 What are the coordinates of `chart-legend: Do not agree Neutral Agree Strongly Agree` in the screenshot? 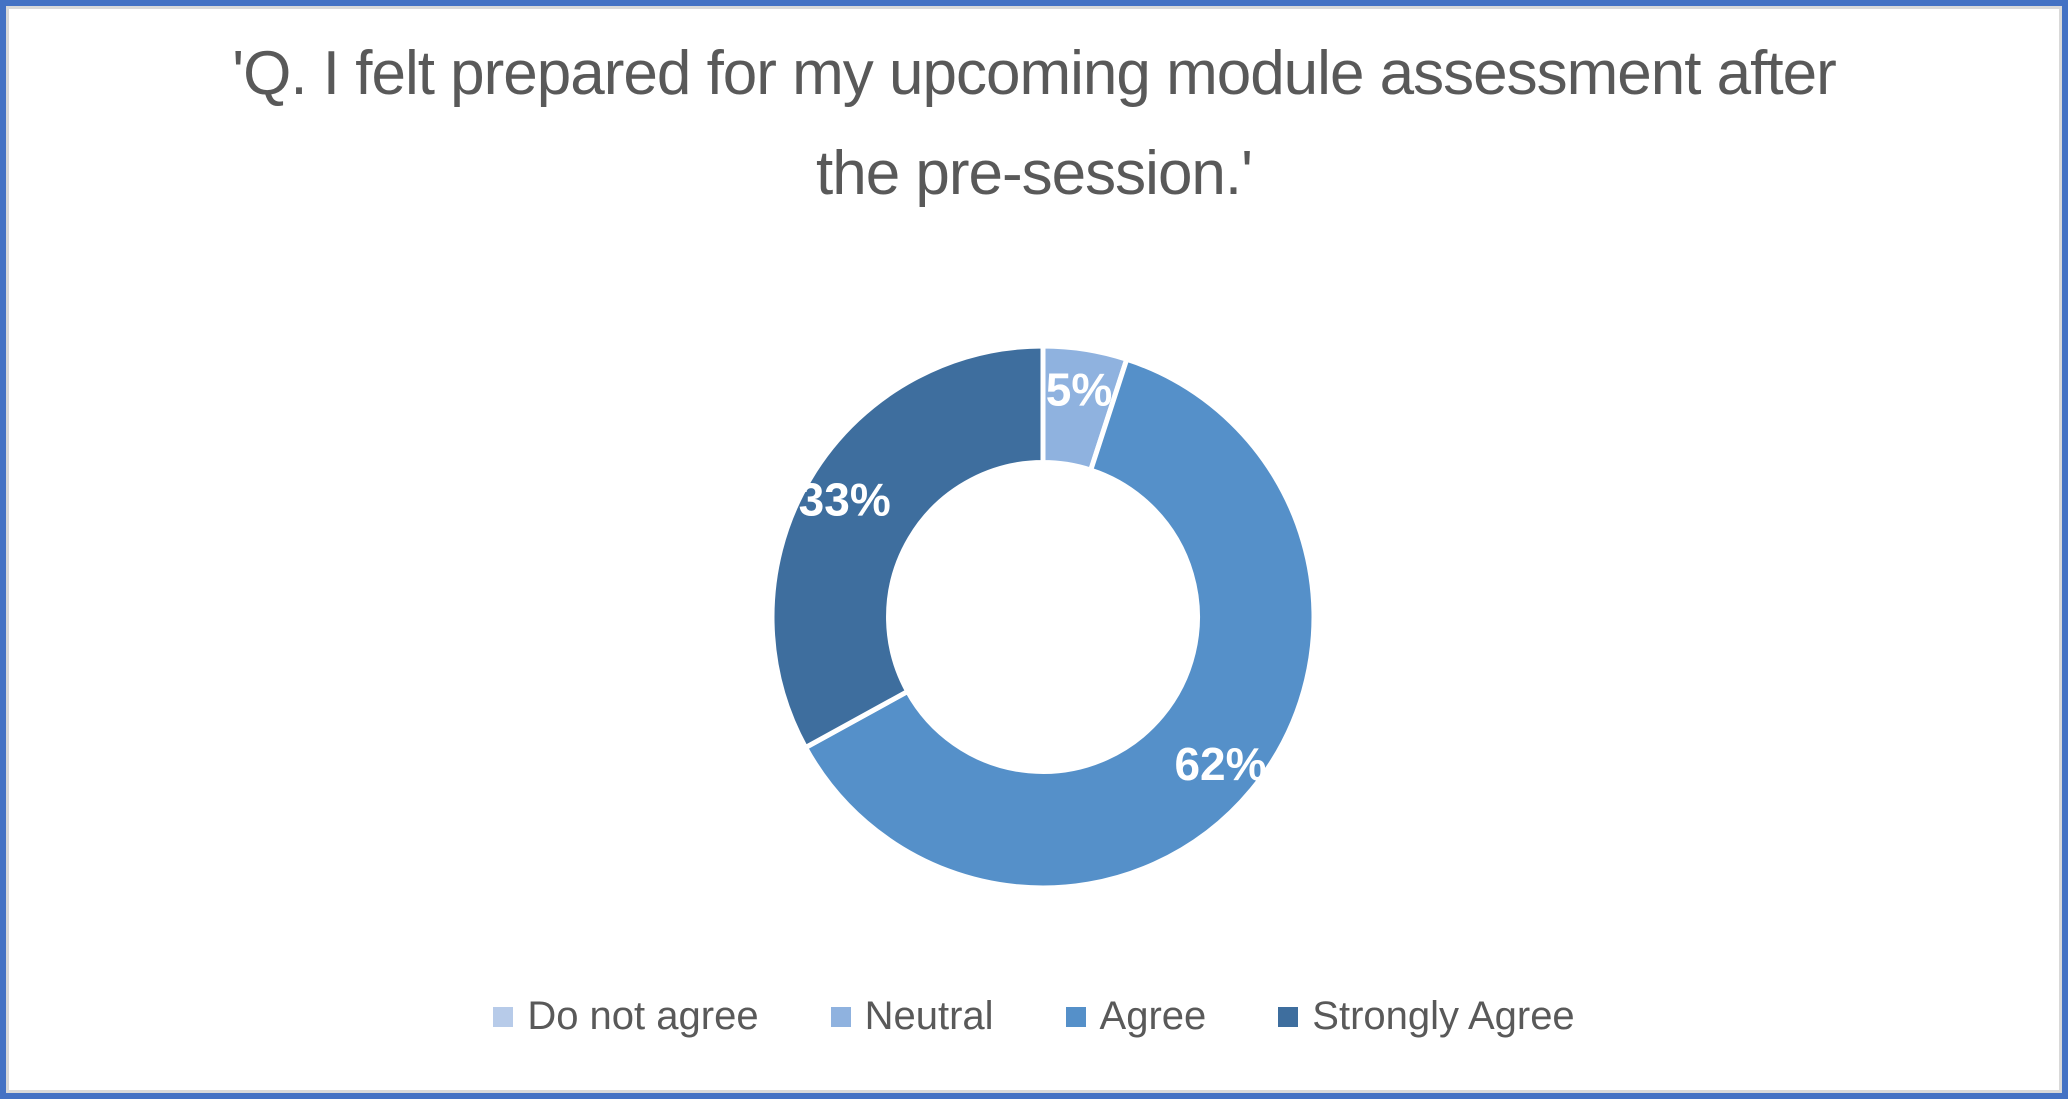 It's located at (1034, 1016).